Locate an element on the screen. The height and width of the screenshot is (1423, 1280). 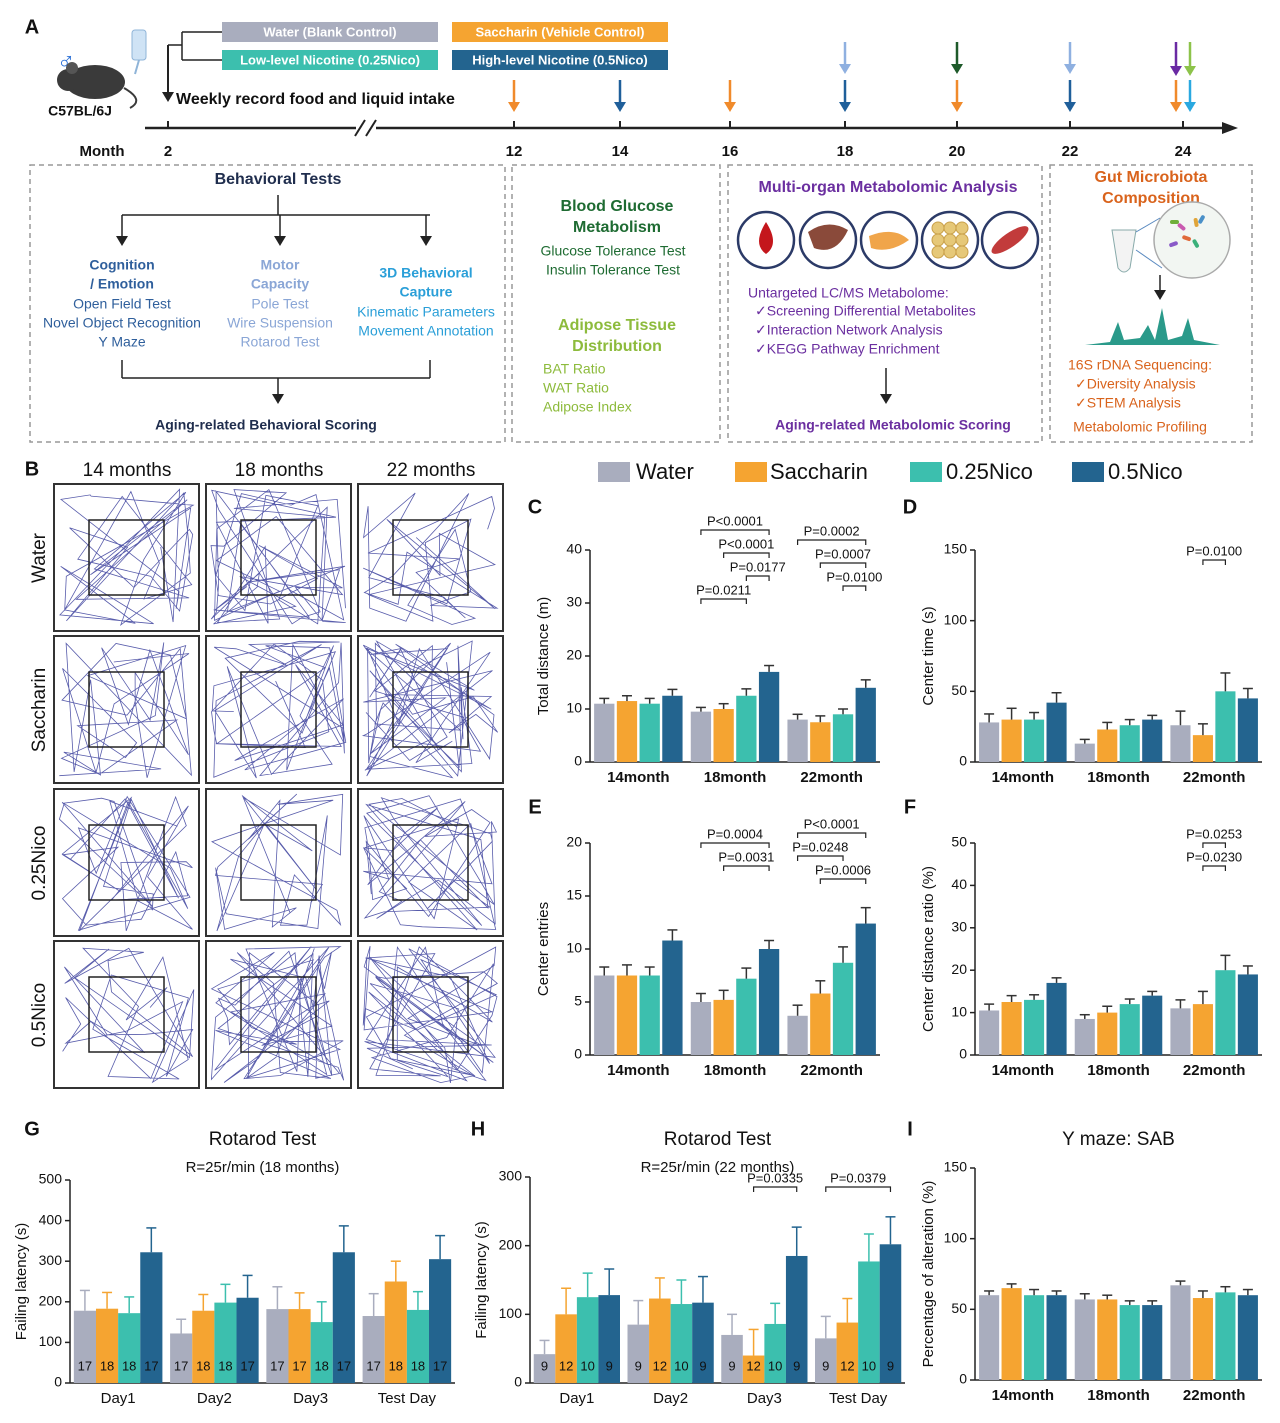
branch-title: Cognition is located at coordinates (121, 265).